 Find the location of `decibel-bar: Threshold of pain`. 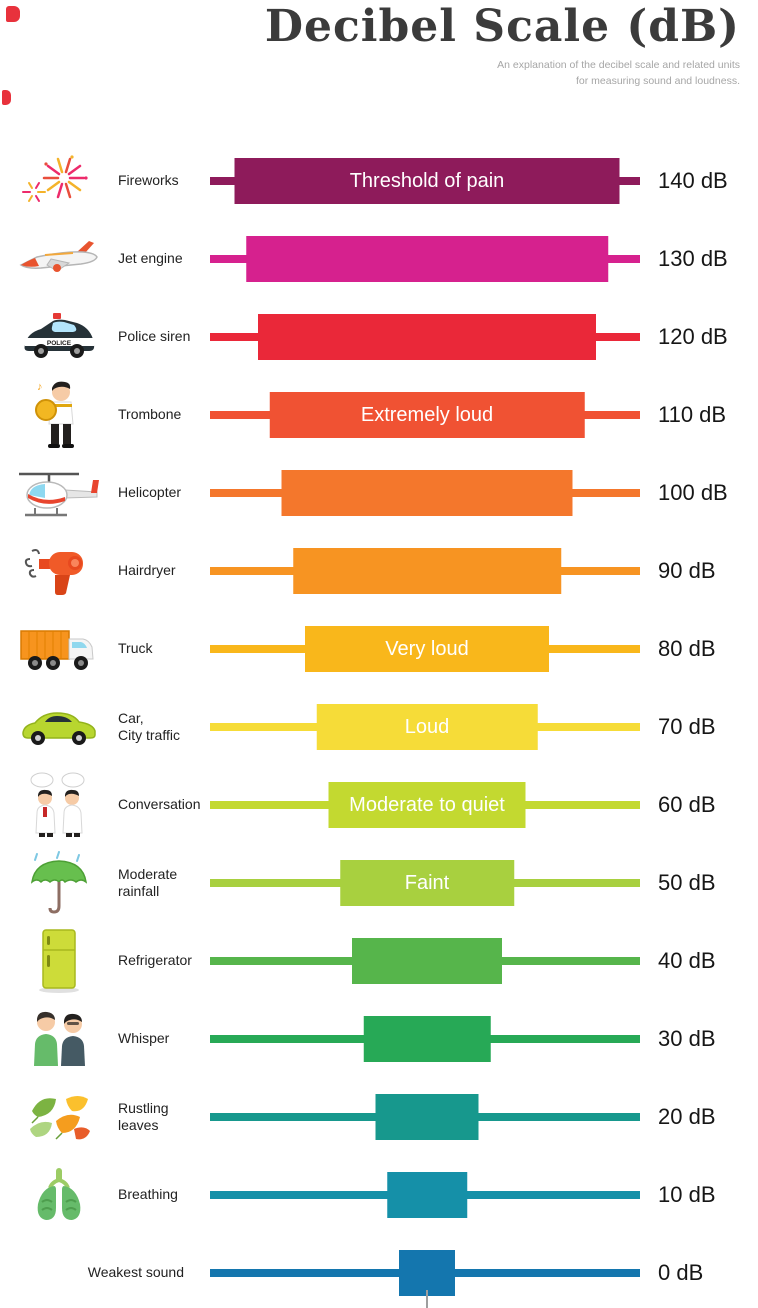

decibel-bar: Threshold of pain is located at coordinates (427, 181).